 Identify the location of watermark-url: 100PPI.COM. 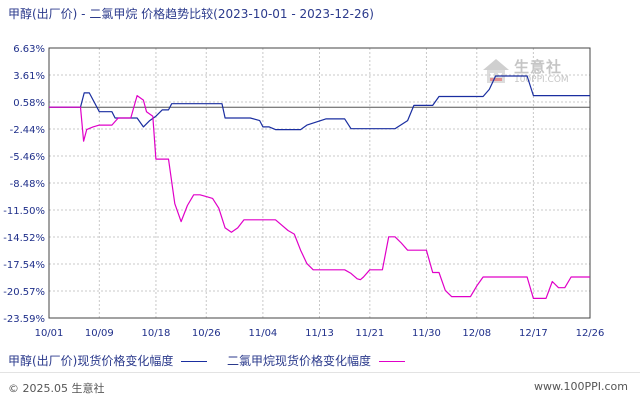
(541, 80).